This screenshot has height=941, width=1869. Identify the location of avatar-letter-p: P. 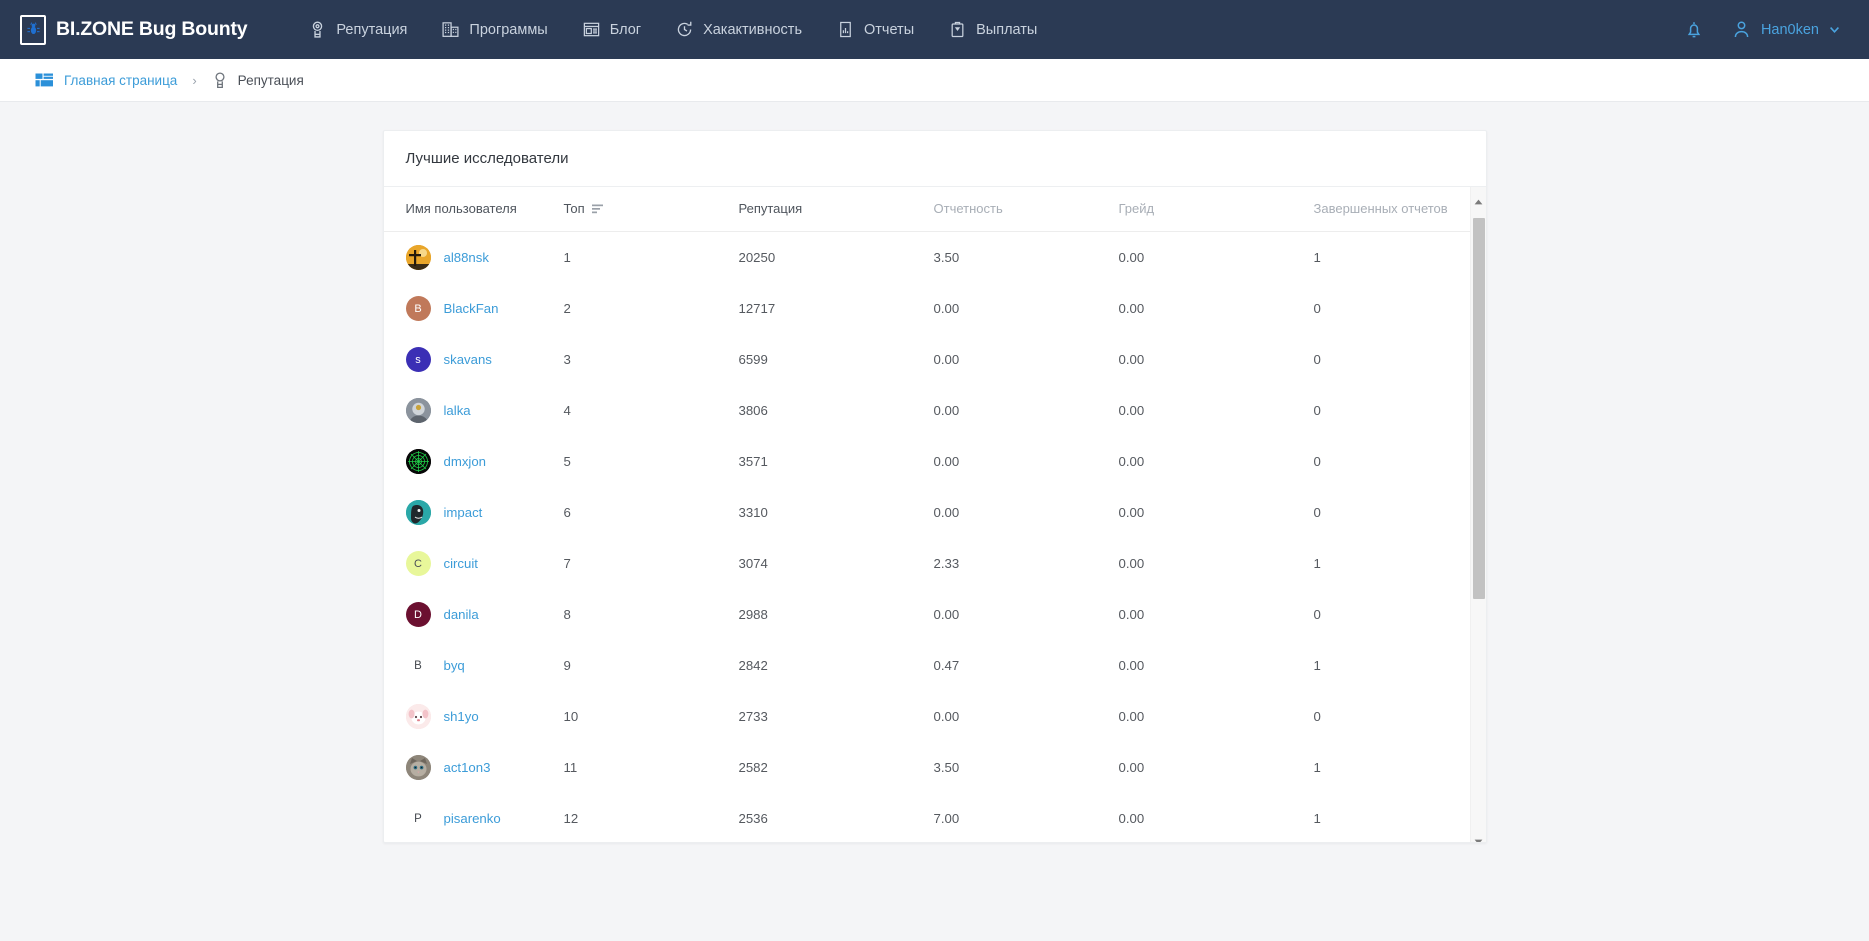
(418, 818).